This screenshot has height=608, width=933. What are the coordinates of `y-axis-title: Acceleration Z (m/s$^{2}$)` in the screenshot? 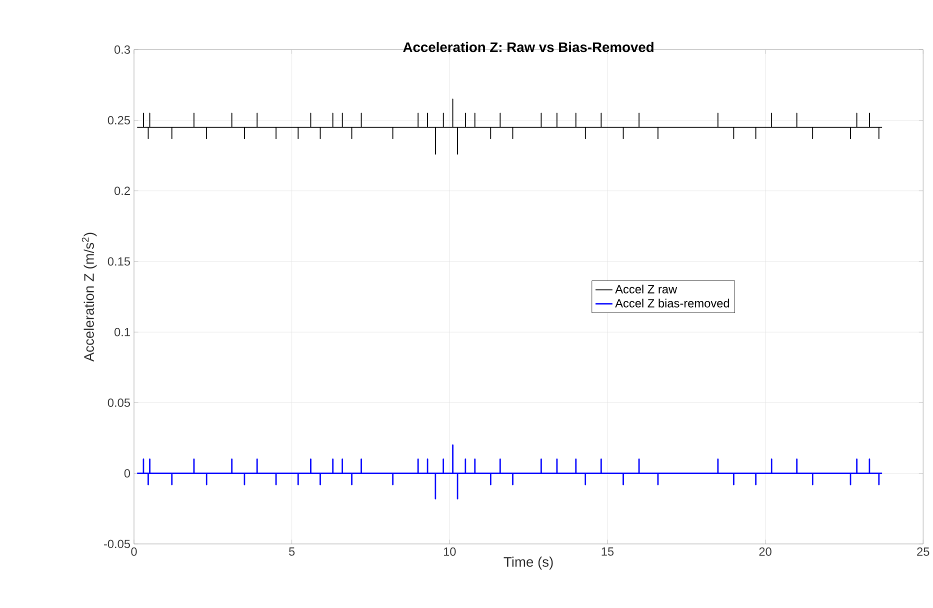 It's located at (89, 297).